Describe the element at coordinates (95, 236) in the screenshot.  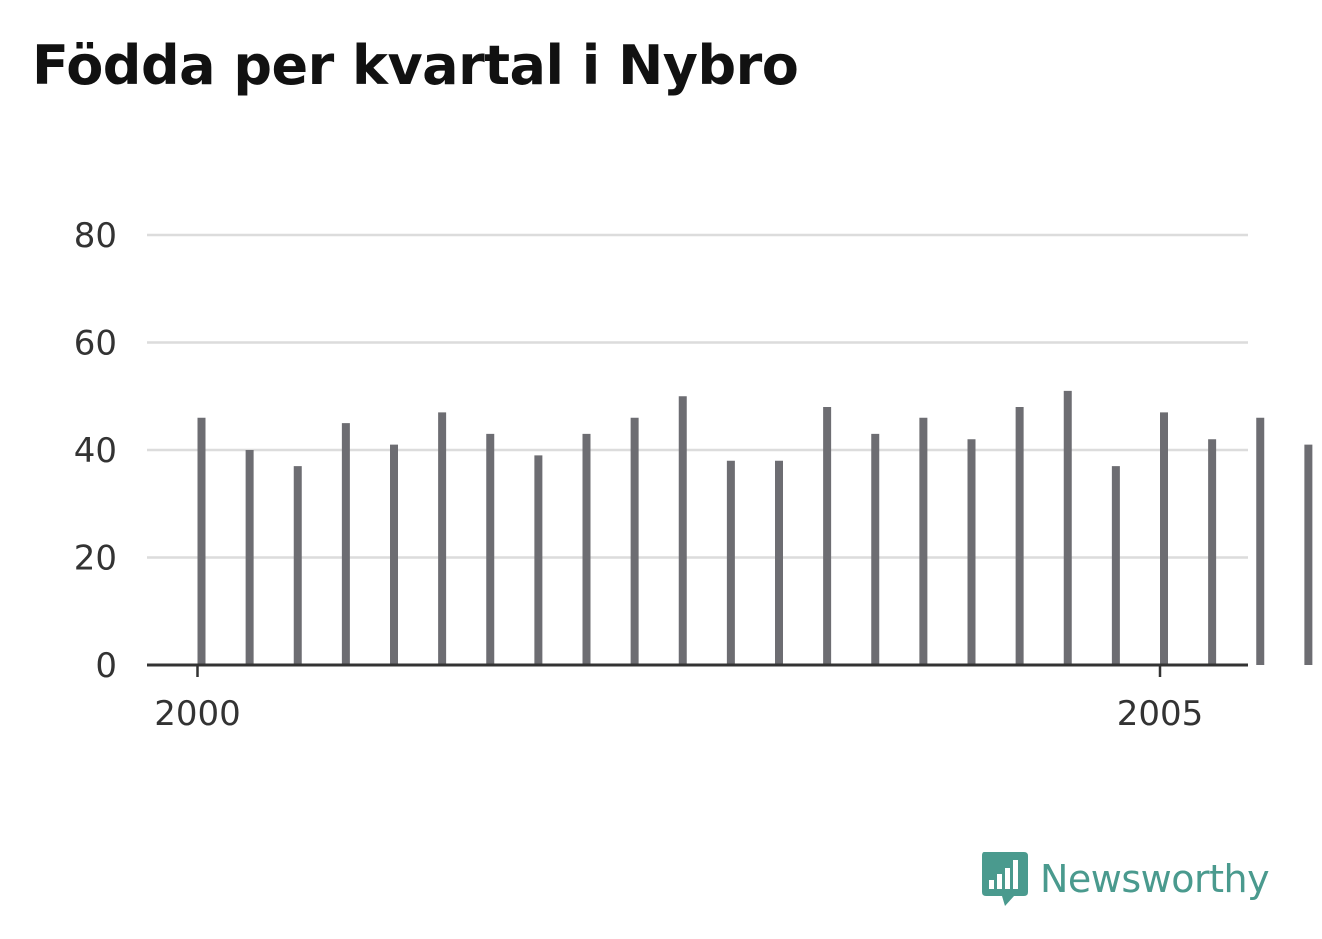
I see `y-tick-label: 80` at that location.